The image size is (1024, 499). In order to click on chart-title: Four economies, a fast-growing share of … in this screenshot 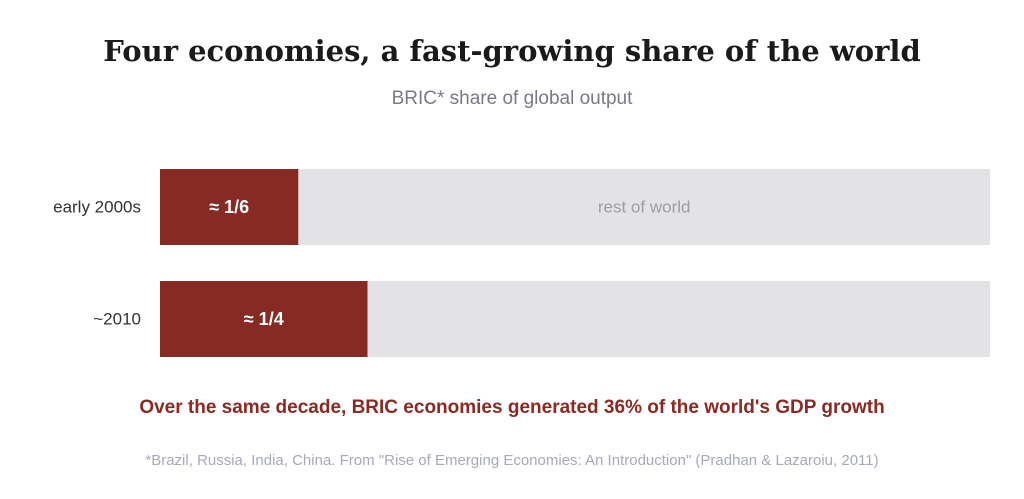, I will do `click(512, 51)`.